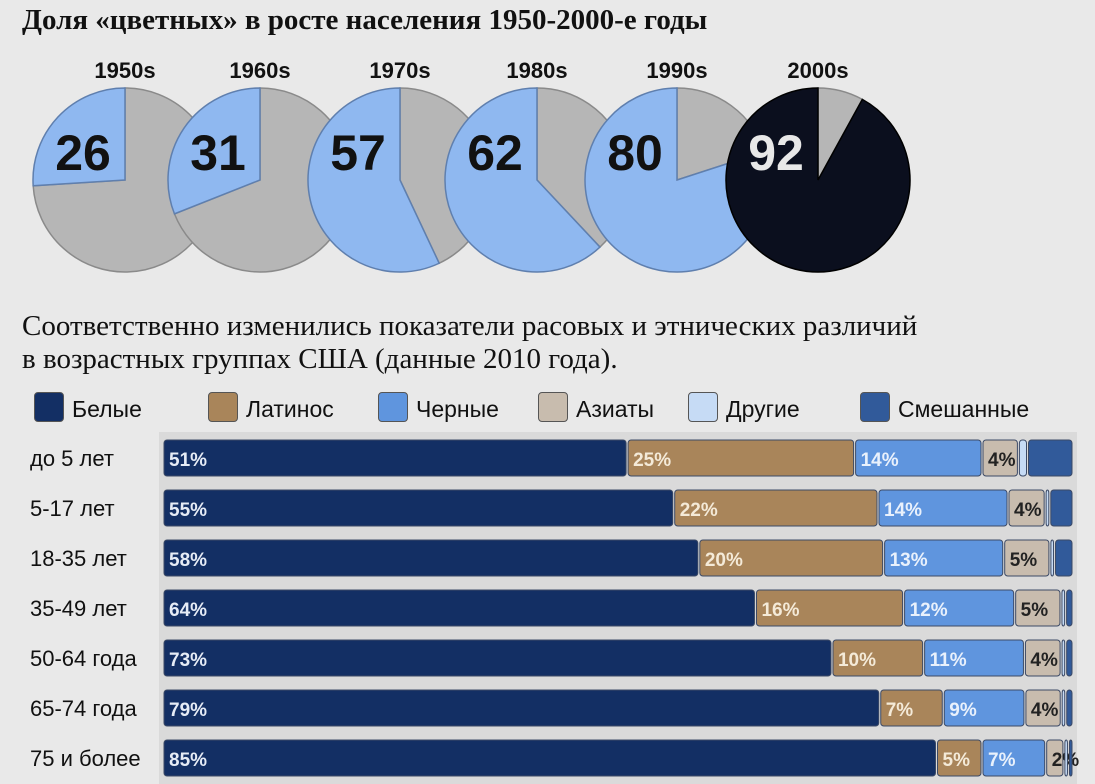  Describe the element at coordinates (259, 70) in the screenshot. I see `pie-decade-label: 1960s` at that location.